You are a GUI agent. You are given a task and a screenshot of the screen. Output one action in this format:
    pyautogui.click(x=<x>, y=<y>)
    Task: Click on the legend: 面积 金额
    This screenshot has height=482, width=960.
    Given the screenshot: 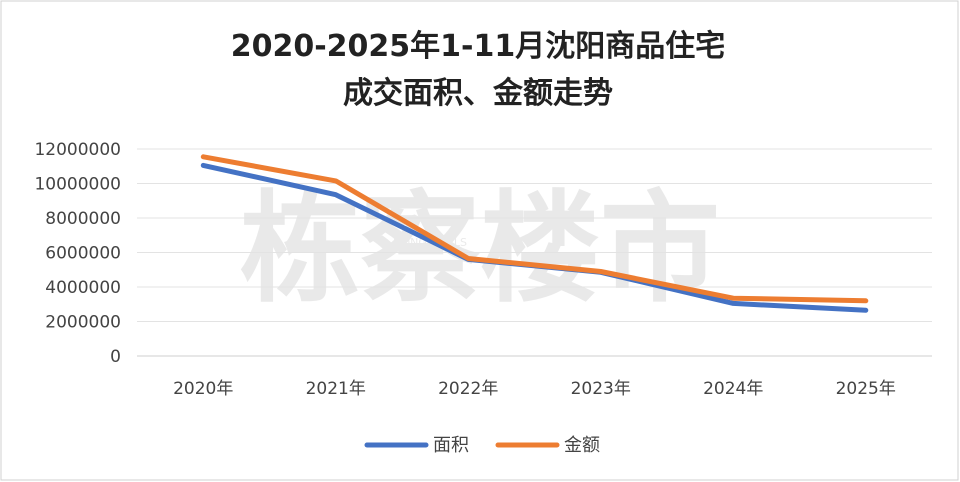 What is the action you would take?
    pyautogui.click(x=482, y=445)
    